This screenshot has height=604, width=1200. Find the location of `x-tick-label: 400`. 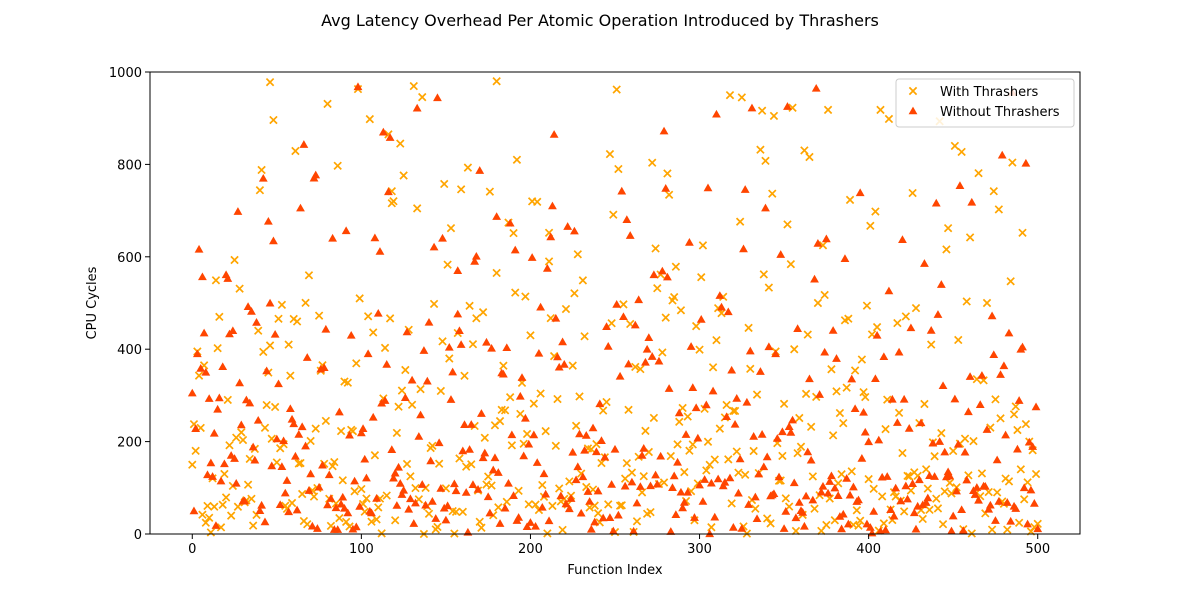

x-tick-label: 400 is located at coordinates (868, 549).